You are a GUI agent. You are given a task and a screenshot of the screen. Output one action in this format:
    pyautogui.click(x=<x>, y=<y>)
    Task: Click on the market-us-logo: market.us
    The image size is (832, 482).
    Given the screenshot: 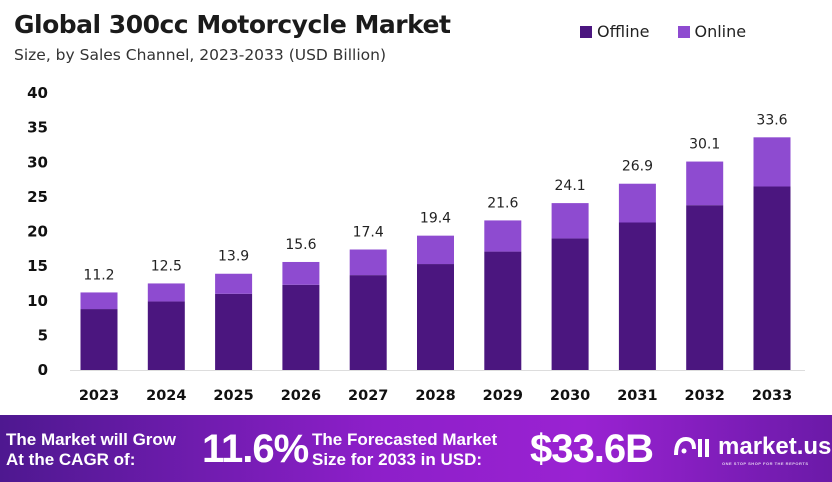 What is the action you would take?
    pyautogui.click(x=751, y=447)
    